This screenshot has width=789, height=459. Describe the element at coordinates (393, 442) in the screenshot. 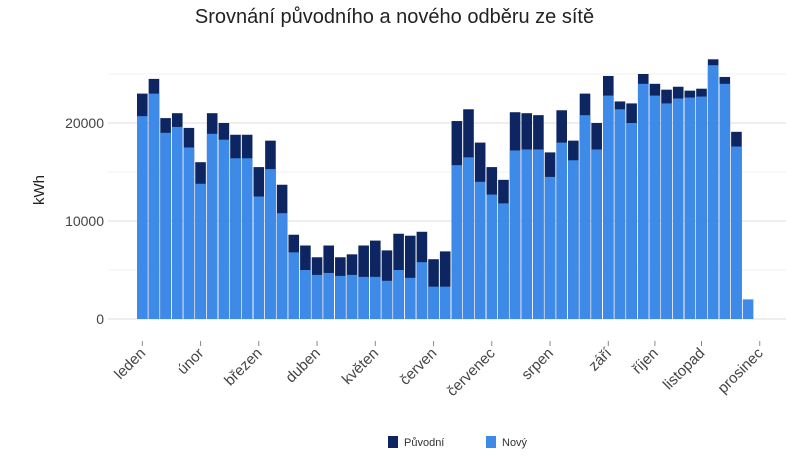

I see `legend-swatch-puvodni` at that location.